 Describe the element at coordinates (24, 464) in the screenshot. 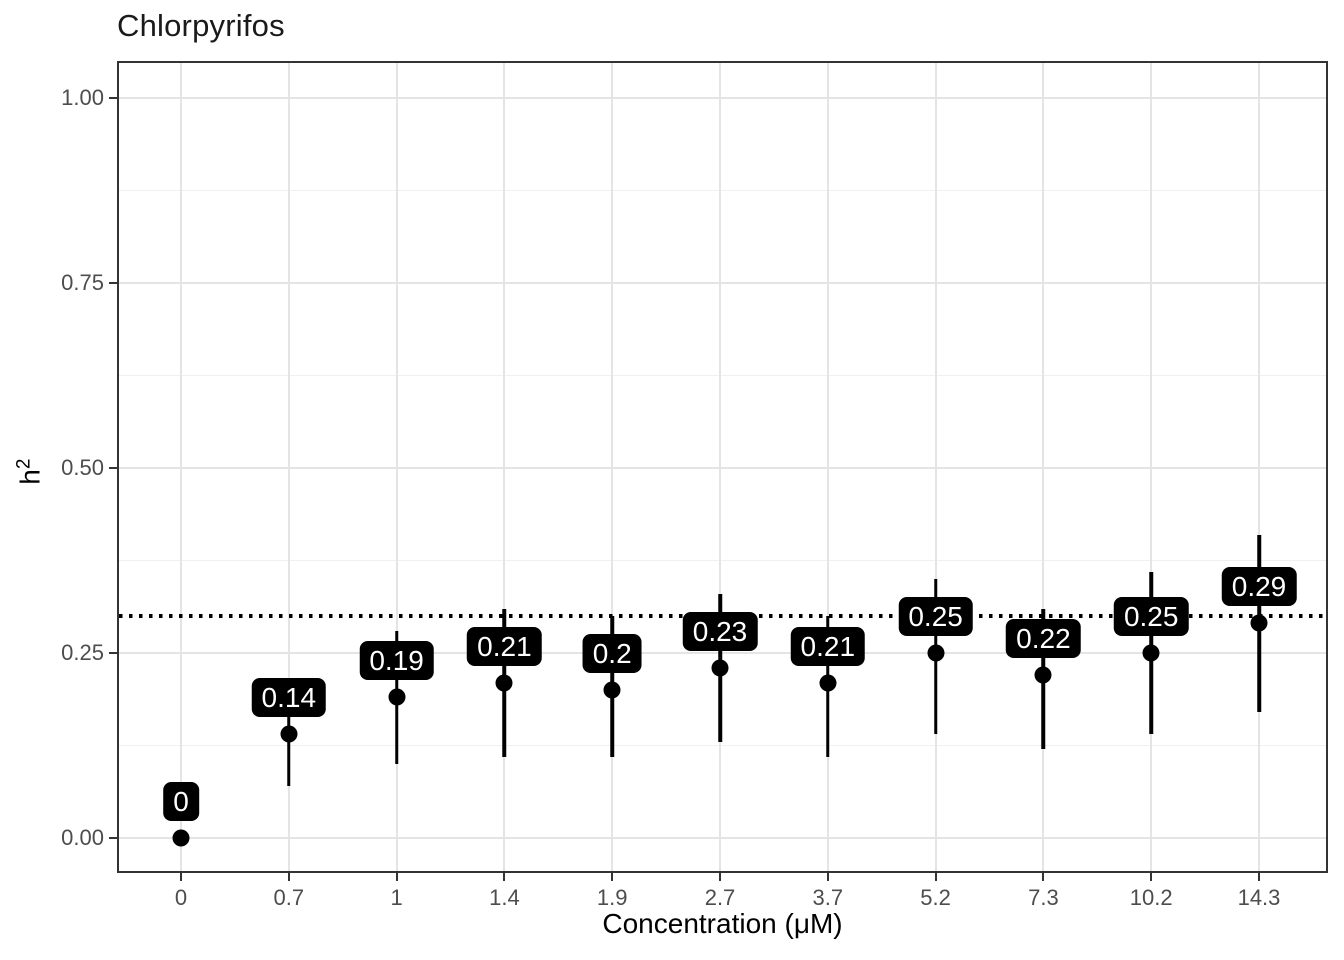

I see `y-axis-title-sup: 2` at that location.